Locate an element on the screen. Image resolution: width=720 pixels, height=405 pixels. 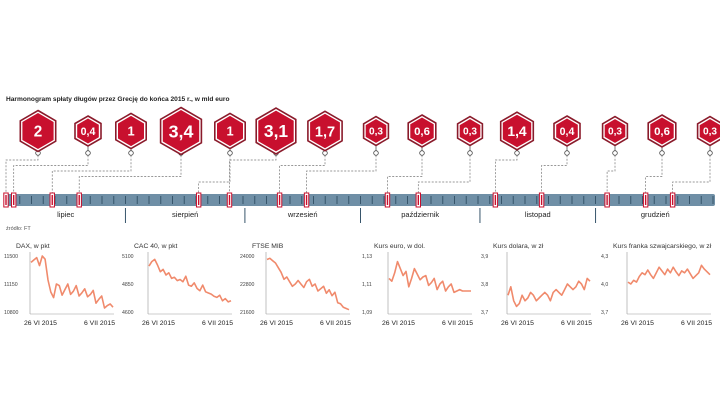
y-tick-label: 21600 is located at coordinates (247, 313).